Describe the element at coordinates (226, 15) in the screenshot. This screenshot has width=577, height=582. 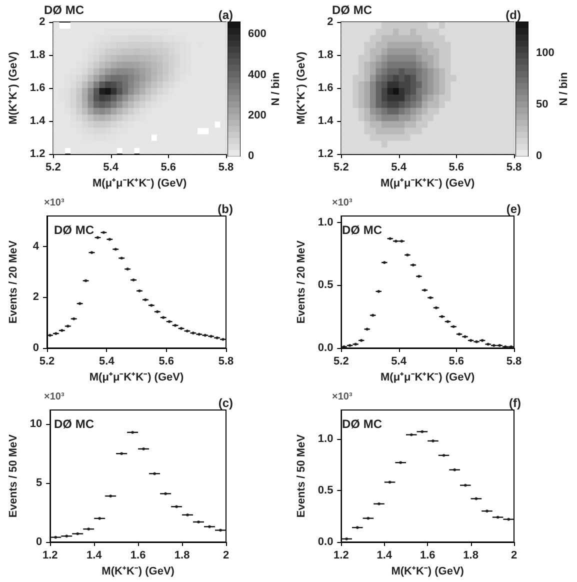
I see `chart-title: (a)` at that location.